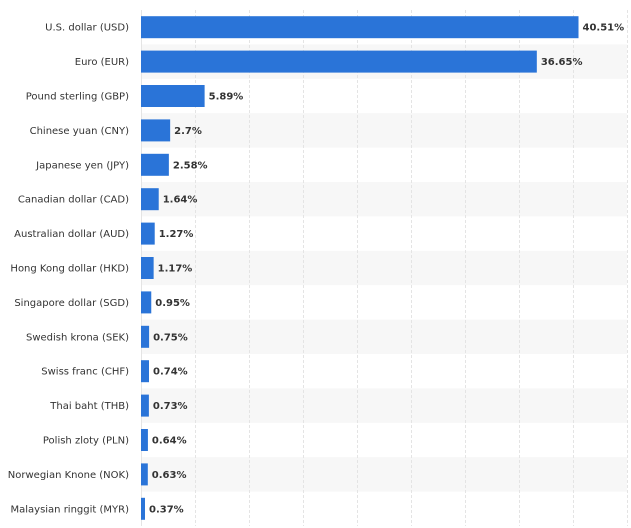  Describe the element at coordinates (172, 303) in the screenshot. I see `value-label: 0.95%` at that location.